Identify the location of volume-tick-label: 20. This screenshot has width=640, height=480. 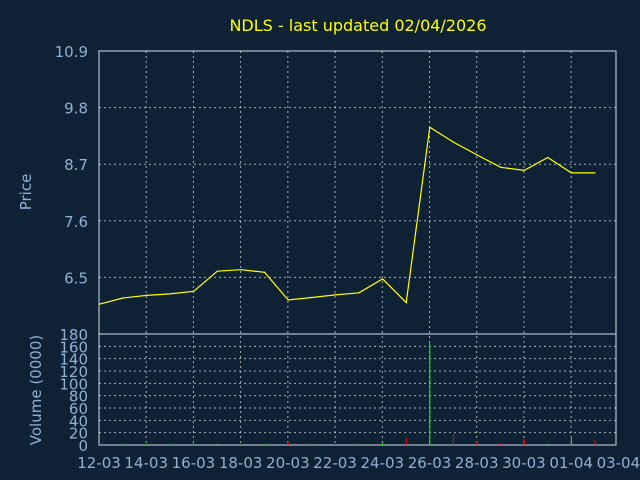
(78, 434).